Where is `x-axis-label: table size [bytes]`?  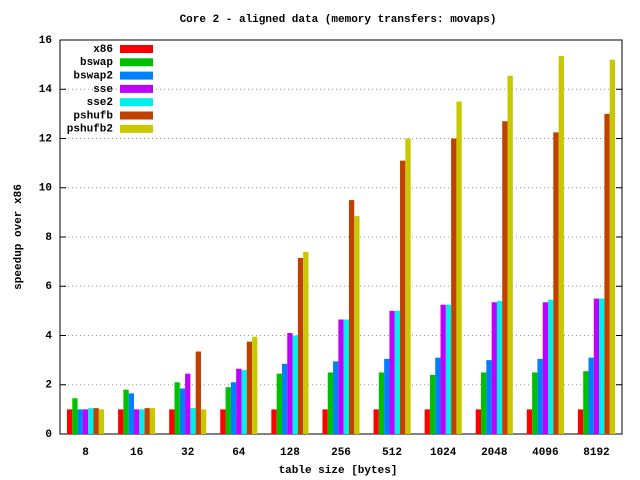
x-axis-label: table size [bytes] is located at coordinates (338, 471).